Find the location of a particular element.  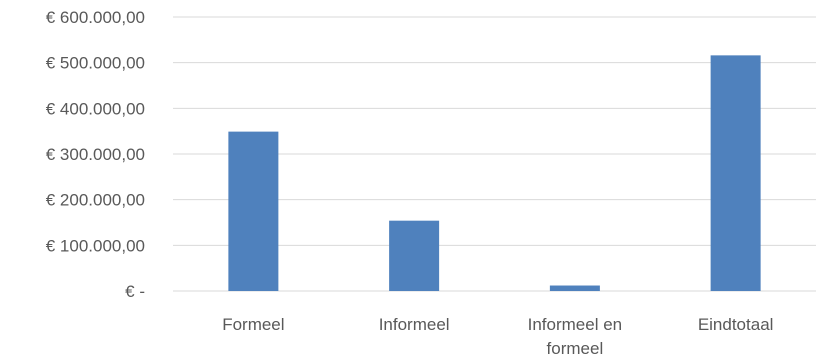

x-category-label: Informeel en formeel is located at coordinates (575, 336).